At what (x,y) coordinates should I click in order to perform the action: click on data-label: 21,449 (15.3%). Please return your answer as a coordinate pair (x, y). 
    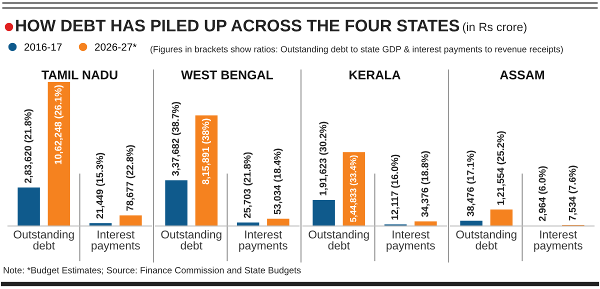
    Looking at the image, I should click on (101, 185).